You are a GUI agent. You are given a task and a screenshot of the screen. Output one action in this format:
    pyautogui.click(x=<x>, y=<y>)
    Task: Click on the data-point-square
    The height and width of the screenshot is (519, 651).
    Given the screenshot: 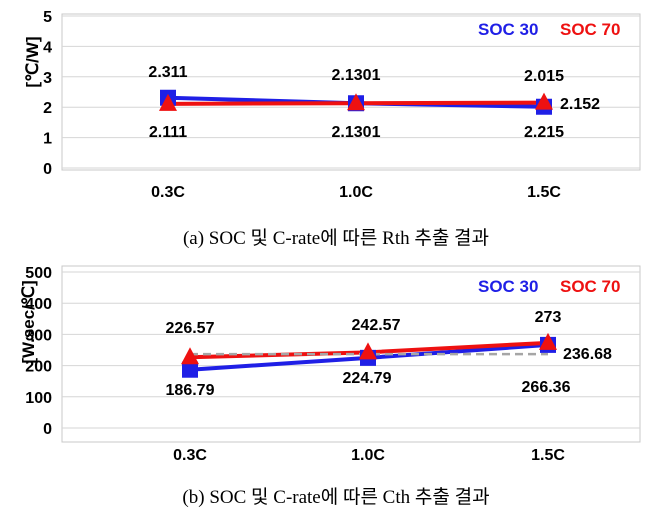 What is the action you would take?
    pyautogui.click(x=190, y=369)
    